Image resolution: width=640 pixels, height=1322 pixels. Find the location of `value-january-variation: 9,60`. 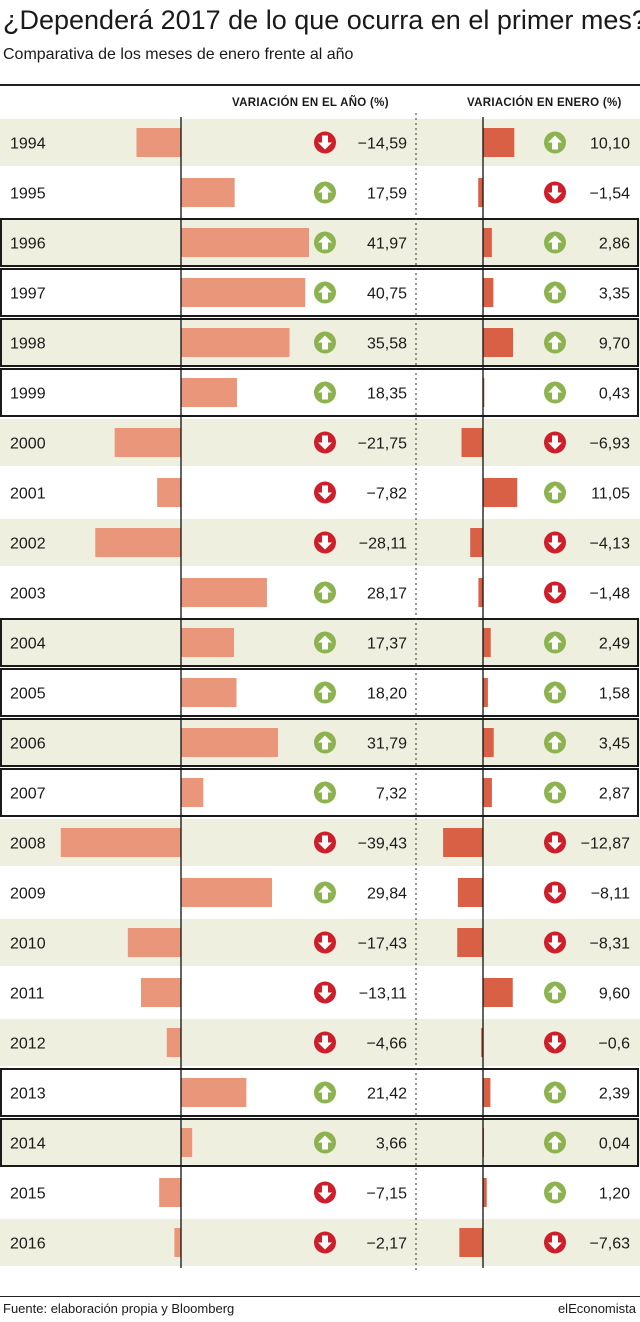

value-january-variation: 9,60 is located at coordinates (614, 994).